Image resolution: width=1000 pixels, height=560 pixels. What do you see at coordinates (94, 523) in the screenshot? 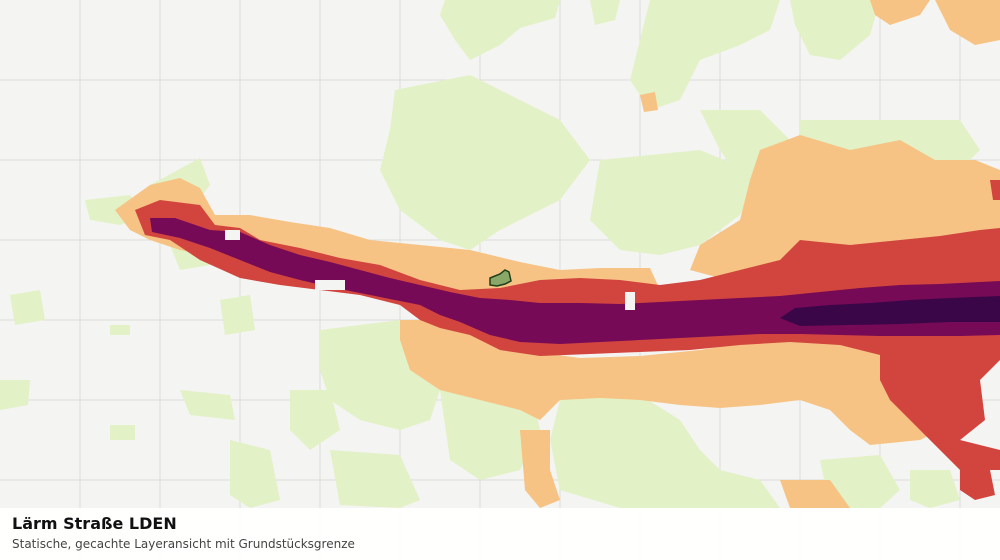
I see `layer-title: Lärm Straße LDEN` at bounding box center [94, 523].